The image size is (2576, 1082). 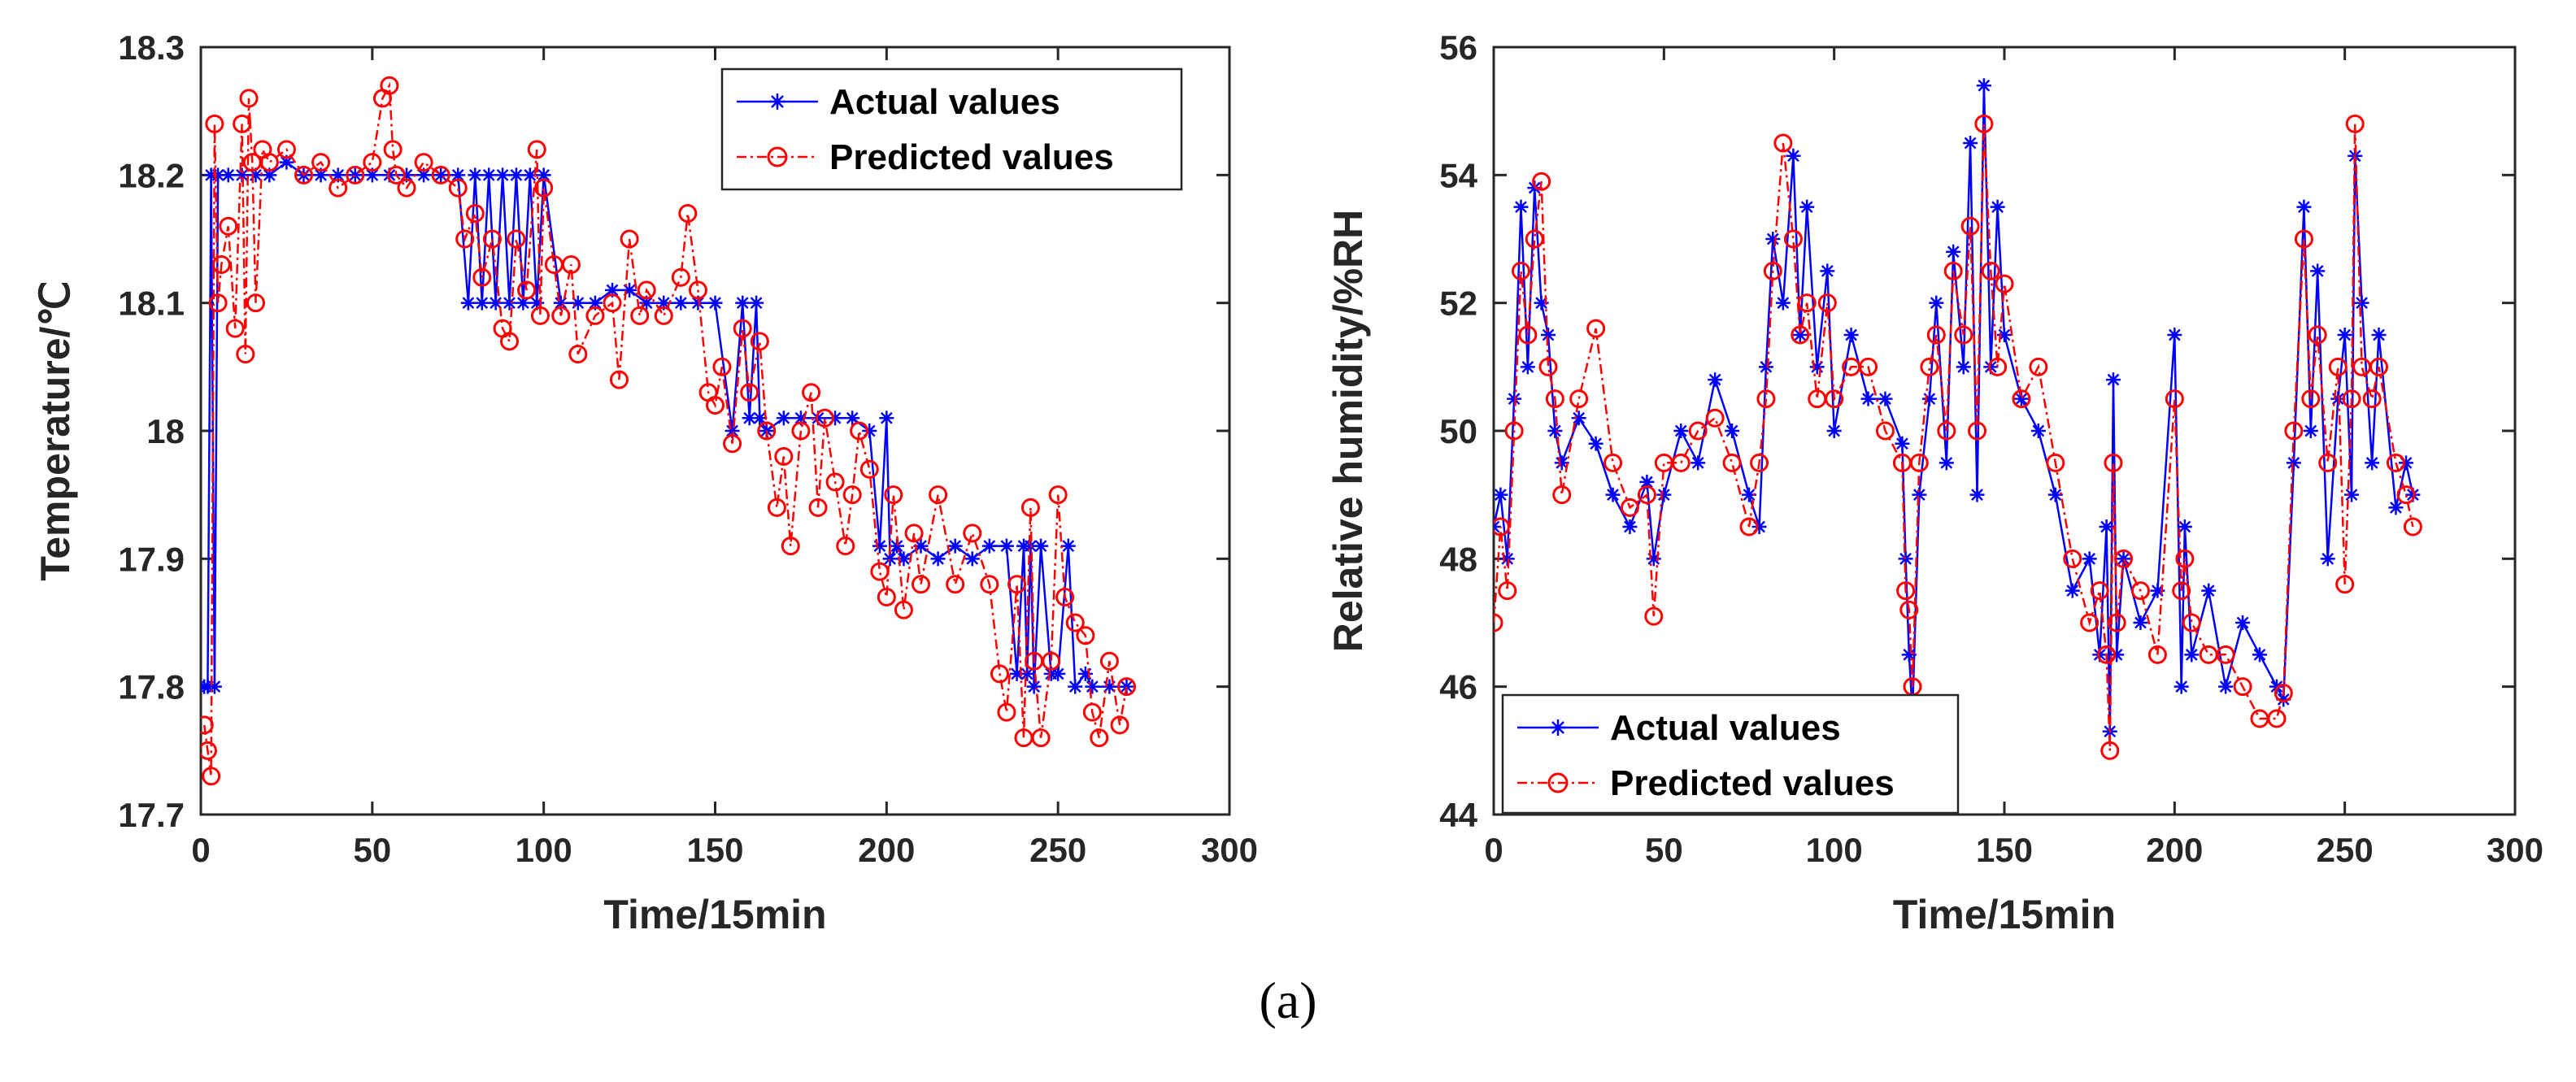 What do you see at coordinates (1458, 47) in the screenshot?
I see `y-tick-label: 56` at bounding box center [1458, 47].